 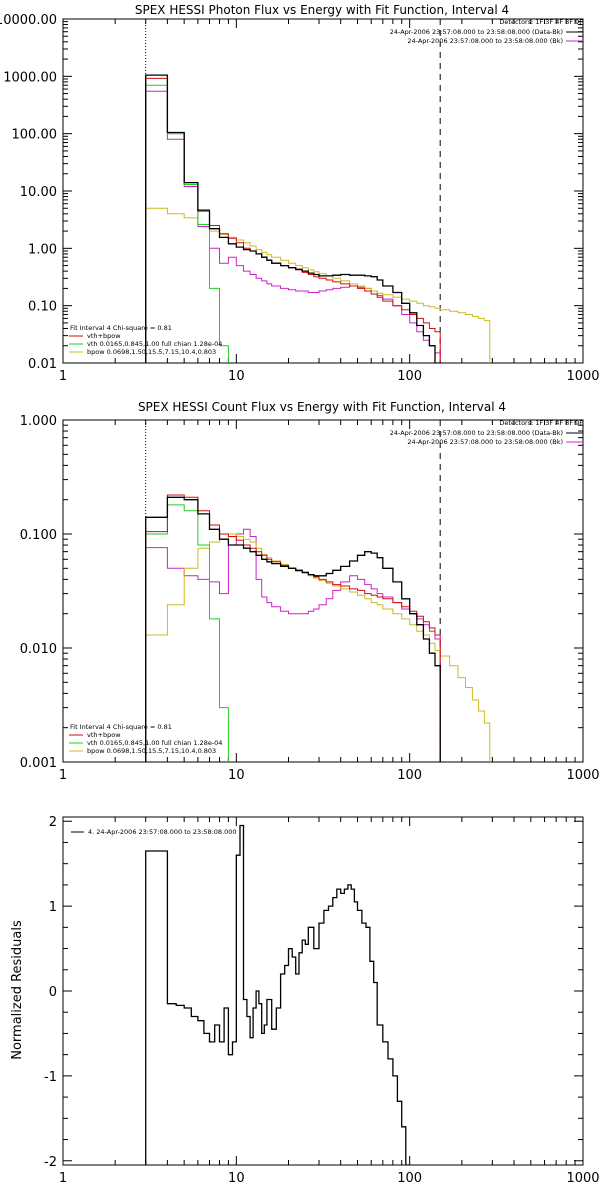 What do you see at coordinates (17, 990) in the screenshot?
I see `residuals-y-axis-label: Normalized Residuals` at bounding box center [17, 990].